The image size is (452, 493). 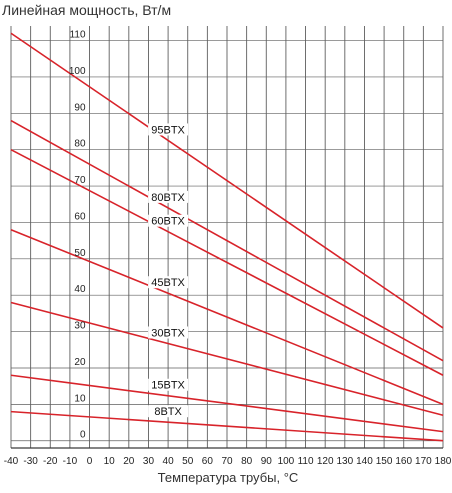 I want to click on x-tick-label-7: 30, so click(x=149, y=461).